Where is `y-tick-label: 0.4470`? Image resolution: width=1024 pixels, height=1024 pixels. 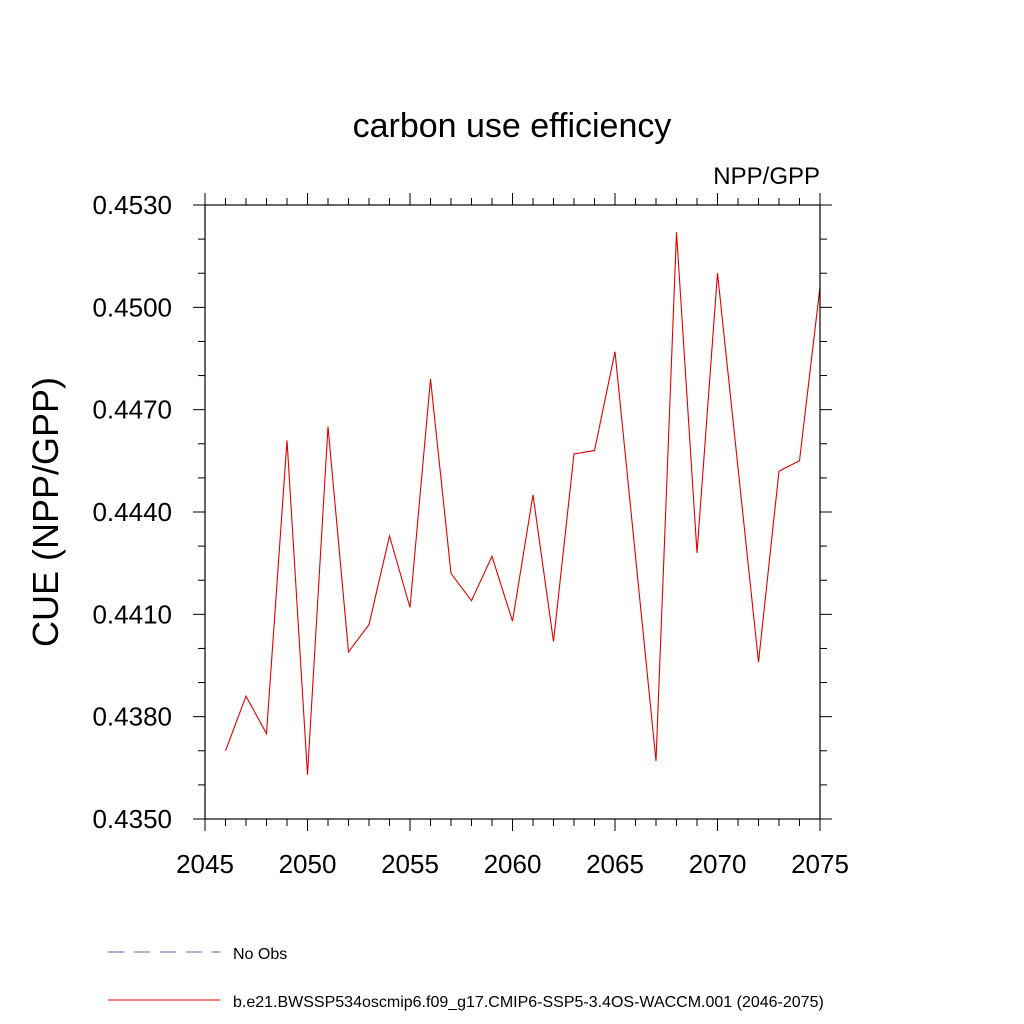 y-tick-label: 0.4470 is located at coordinates (132, 410).